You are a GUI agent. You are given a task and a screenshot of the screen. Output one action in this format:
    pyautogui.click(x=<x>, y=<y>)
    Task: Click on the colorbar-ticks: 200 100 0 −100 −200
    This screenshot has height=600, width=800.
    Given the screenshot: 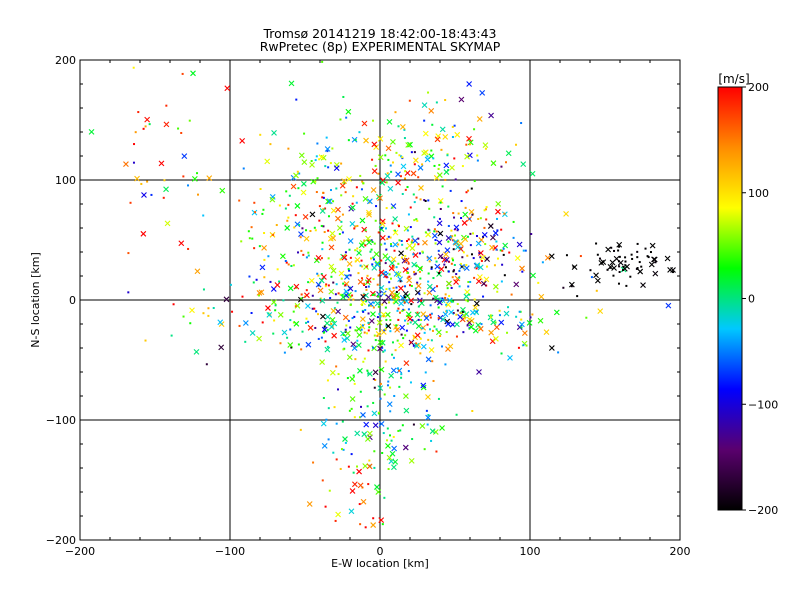 What is the action you would take?
    pyautogui.click(x=760, y=299)
    